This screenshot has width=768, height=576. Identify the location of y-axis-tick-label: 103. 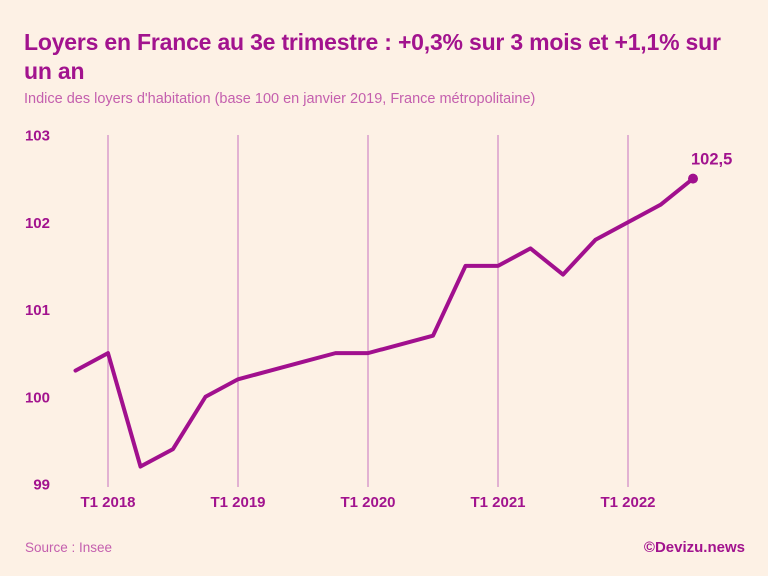
(37, 136).